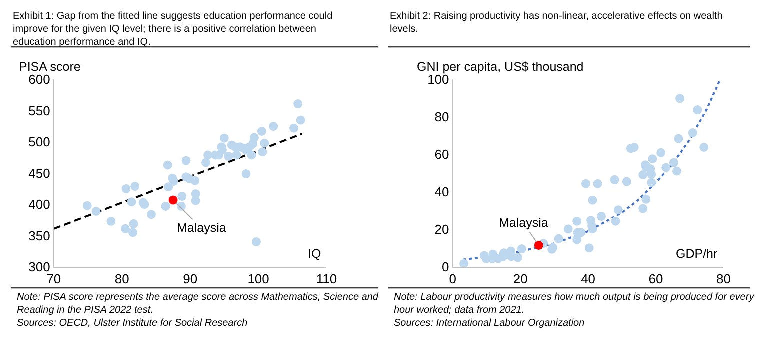  Describe the element at coordinates (190, 279) in the screenshot. I see `x-tick-label: 90` at that location.